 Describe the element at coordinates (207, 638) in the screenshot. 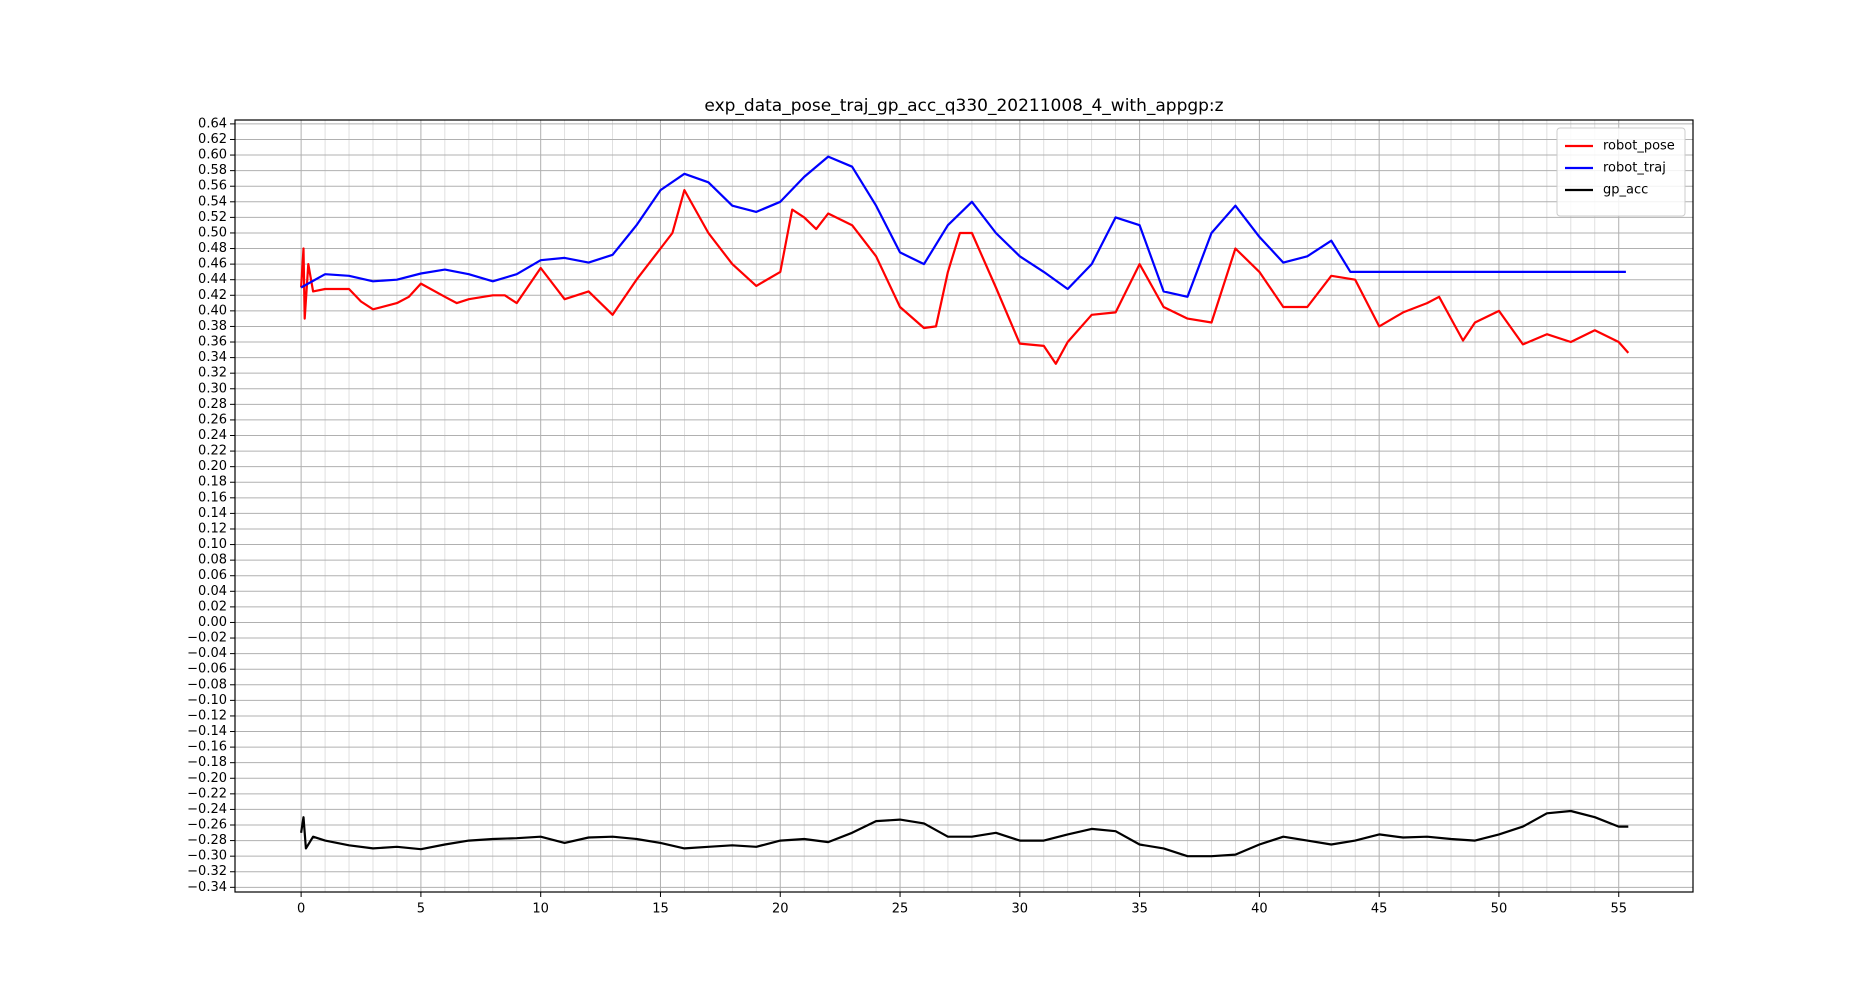

I see `y-tick-label: −0.02` at that location.